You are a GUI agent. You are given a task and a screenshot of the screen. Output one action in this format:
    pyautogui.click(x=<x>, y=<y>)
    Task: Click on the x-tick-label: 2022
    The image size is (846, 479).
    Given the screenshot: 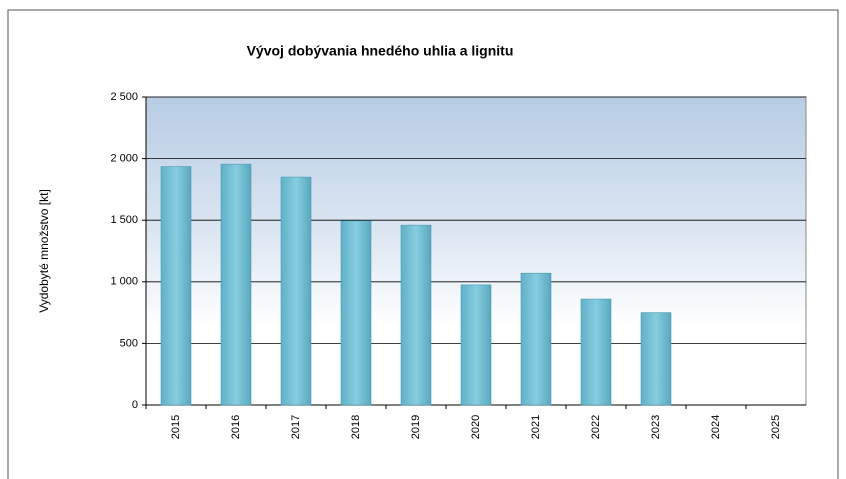 What is the action you would take?
    pyautogui.click(x=596, y=427)
    